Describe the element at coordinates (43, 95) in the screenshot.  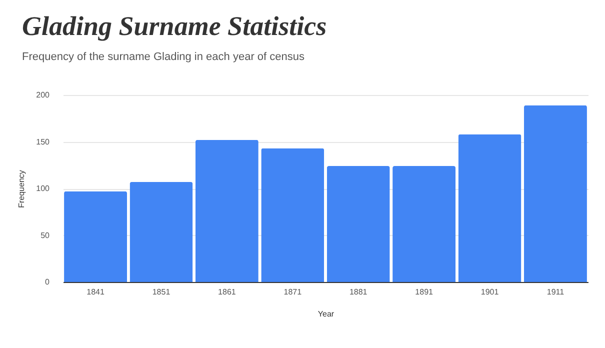
I see `y-tick-label: 200` at that location.